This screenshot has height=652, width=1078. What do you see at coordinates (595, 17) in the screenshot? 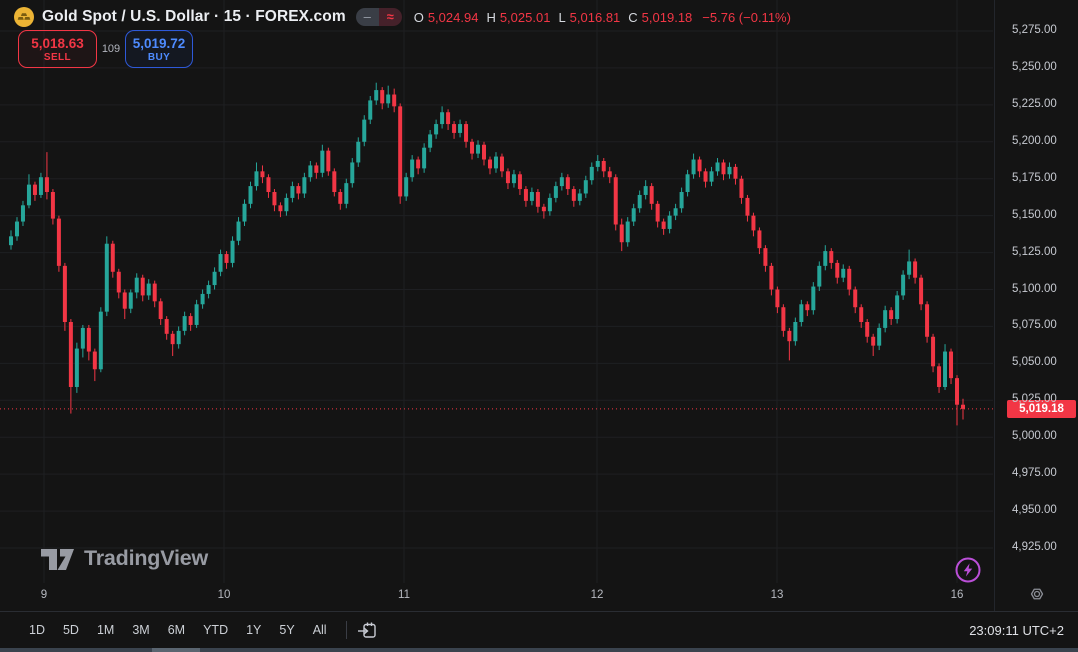
I see `low-value: 5,016.81` at bounding box center [595, 17].